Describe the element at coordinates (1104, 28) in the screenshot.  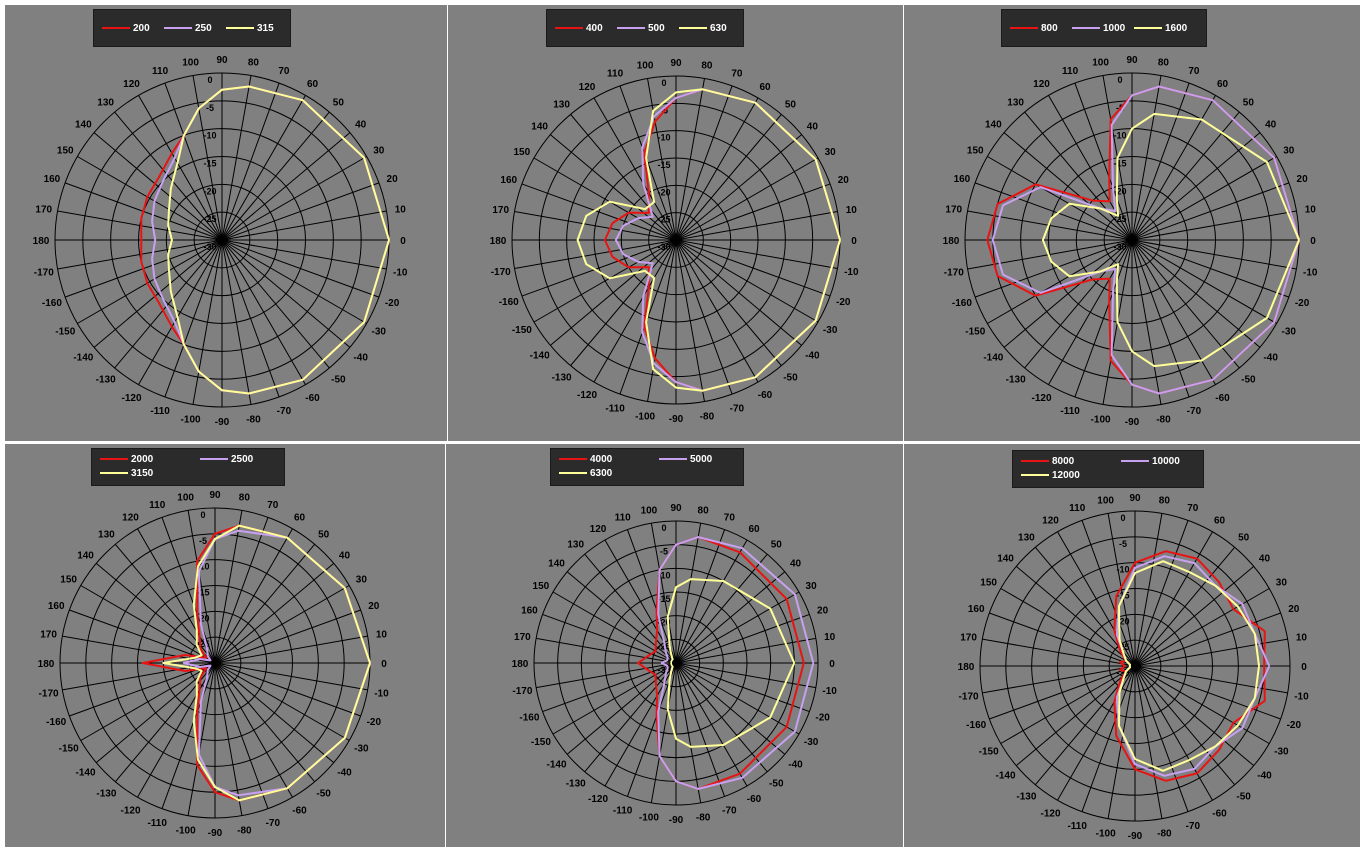
I see `chart-legend: 800 1000 1600` at that location.